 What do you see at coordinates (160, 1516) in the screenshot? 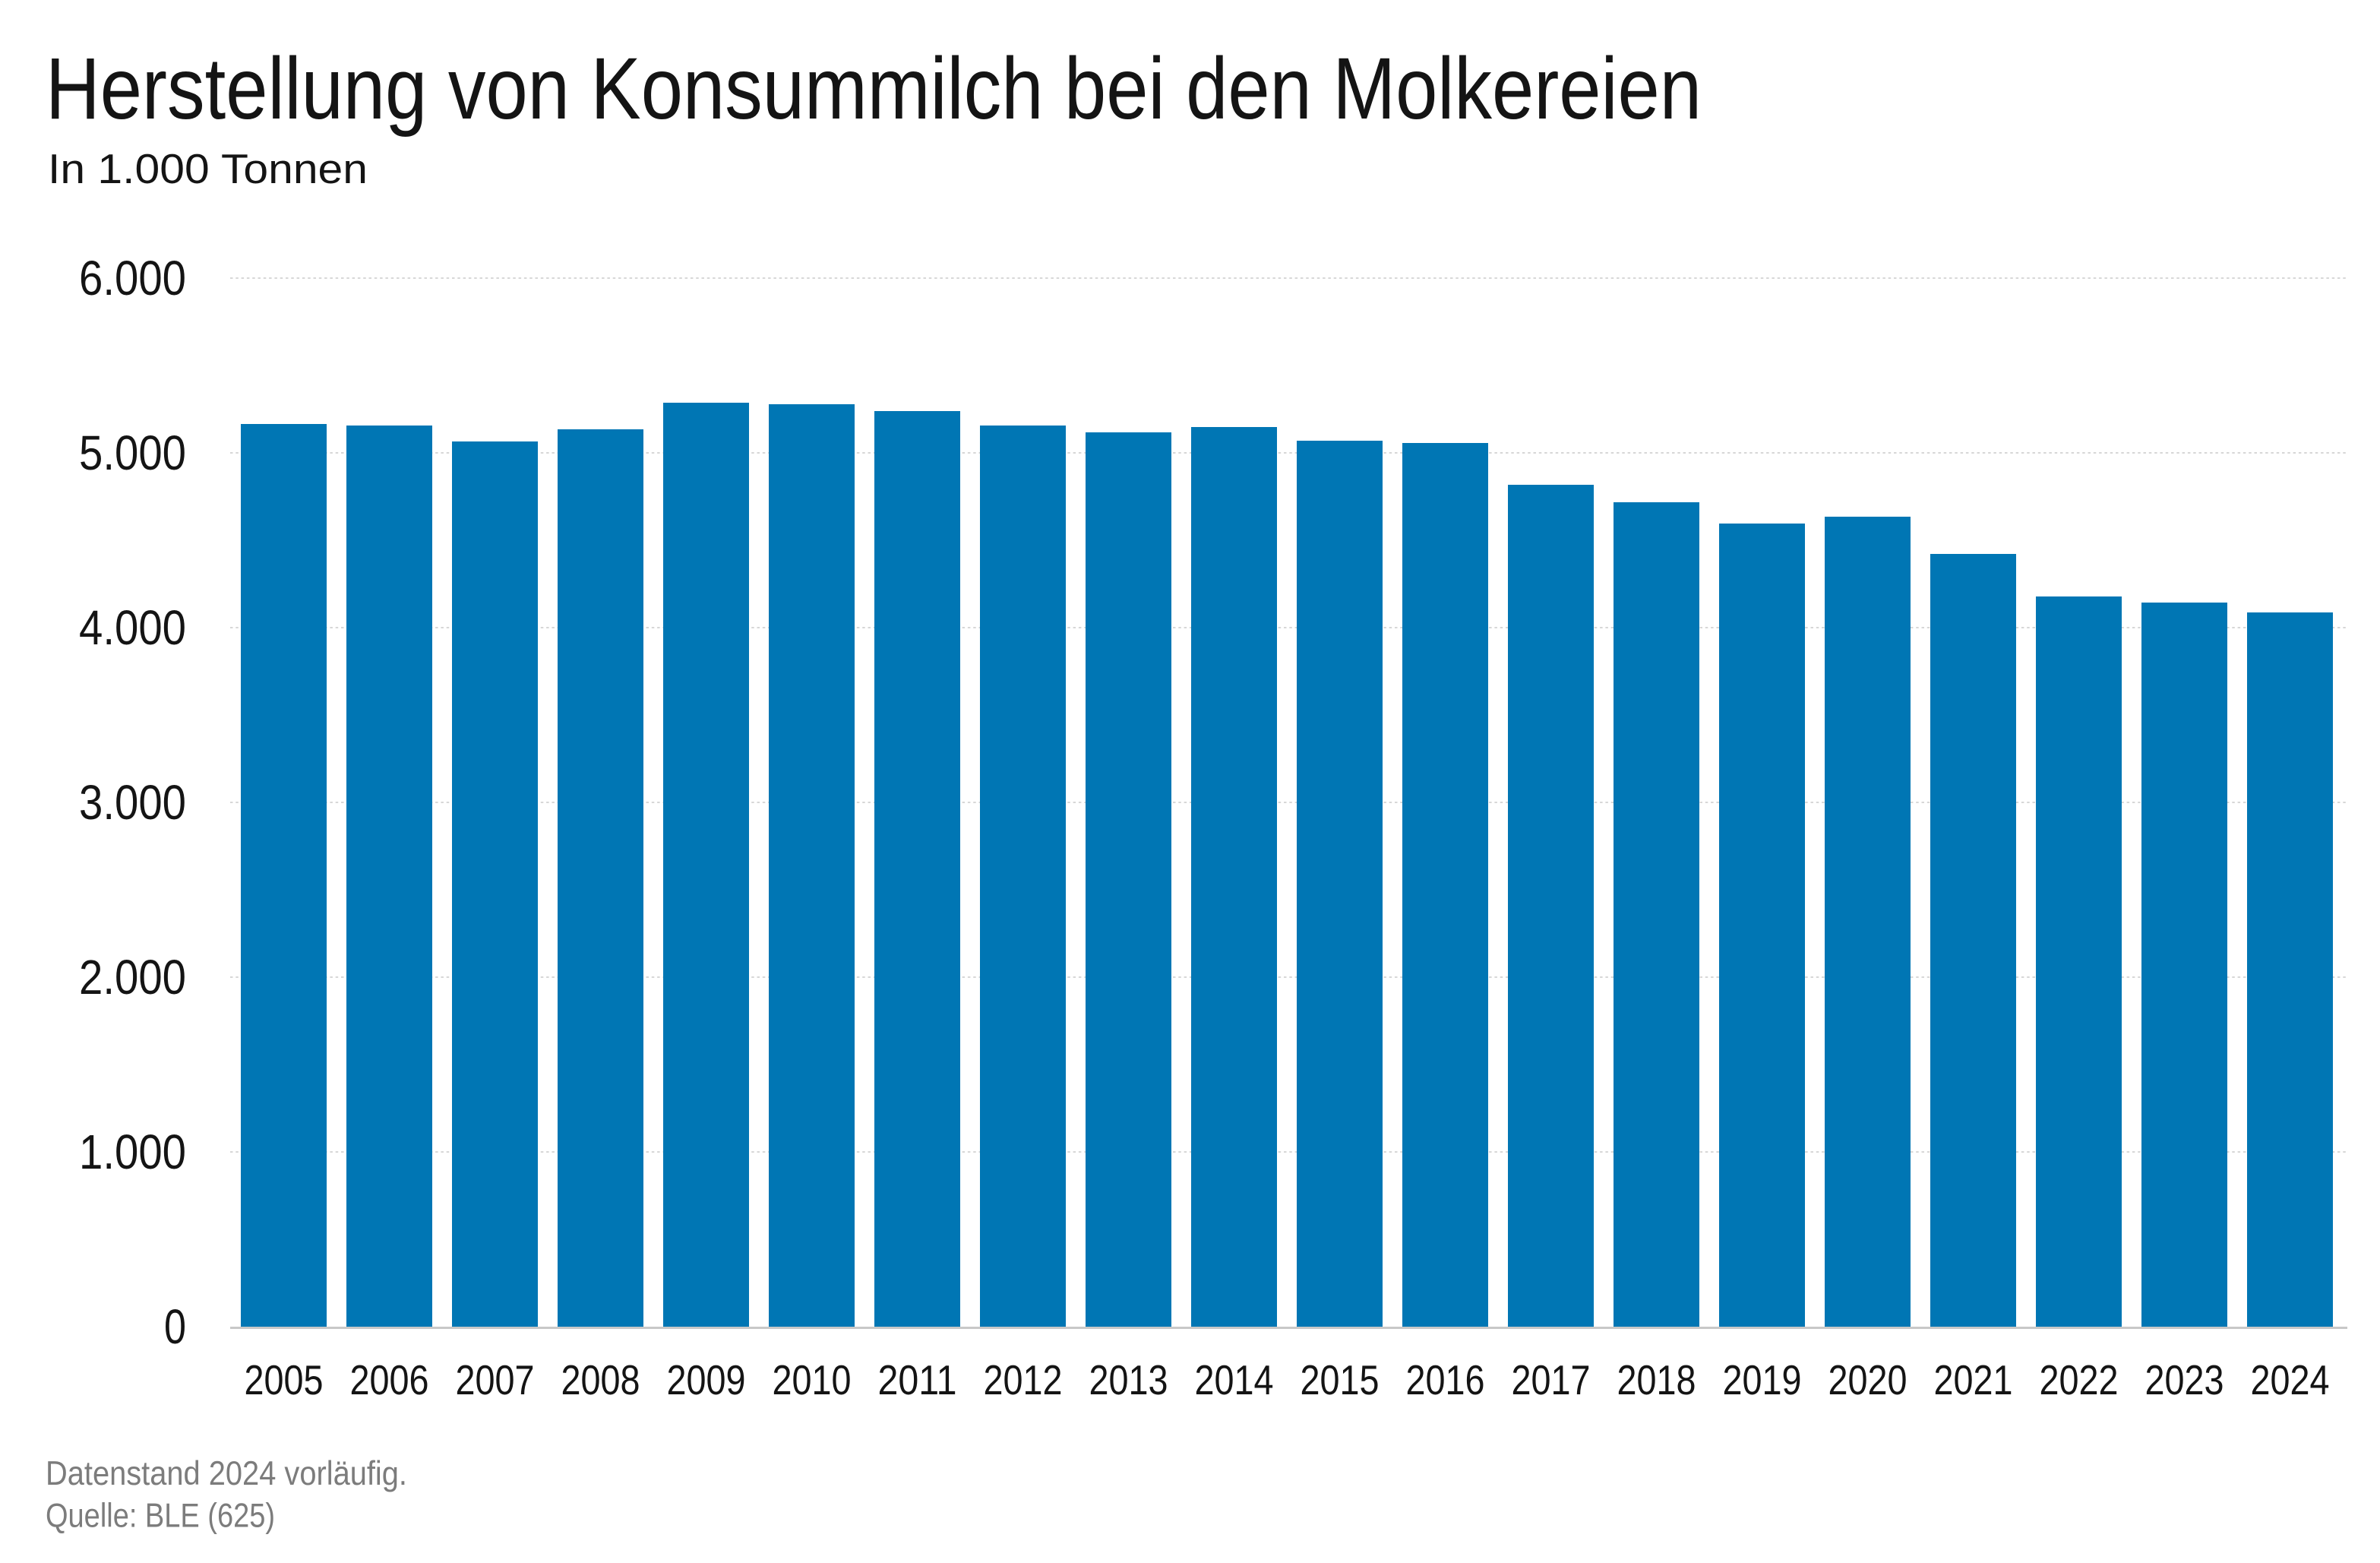
I see `svg-text: Quelle: BLE (625)` at bounding box center [160, 1516].